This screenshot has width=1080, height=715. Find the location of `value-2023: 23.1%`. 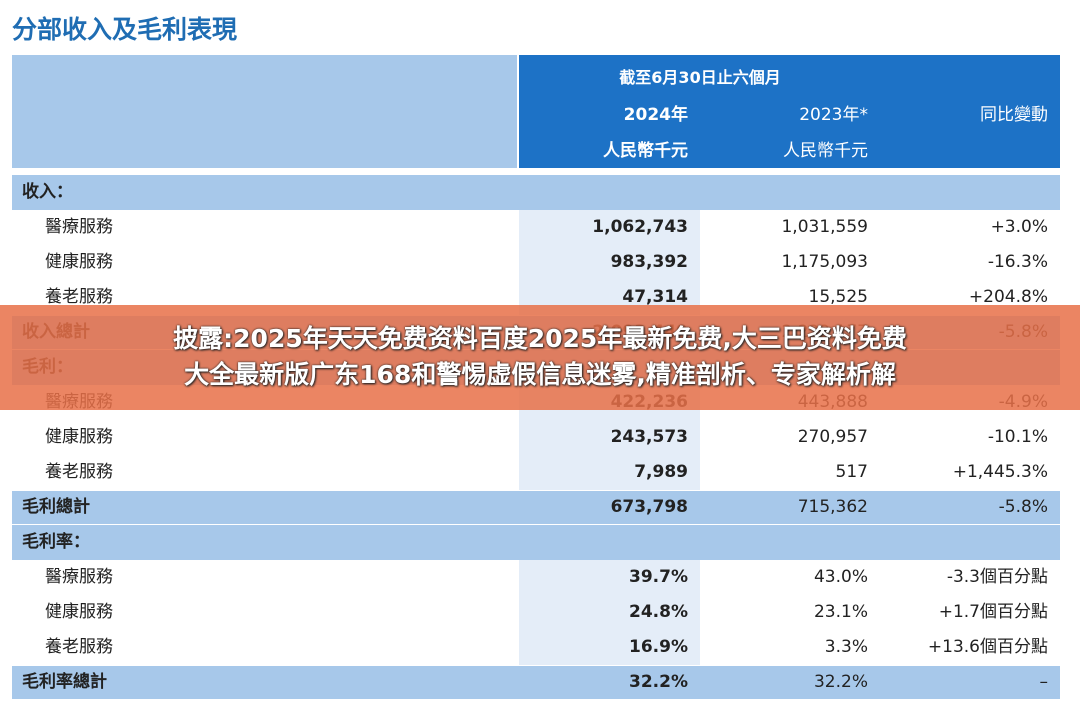

value-2023: 23.1% is located at coordinates (840, 612).